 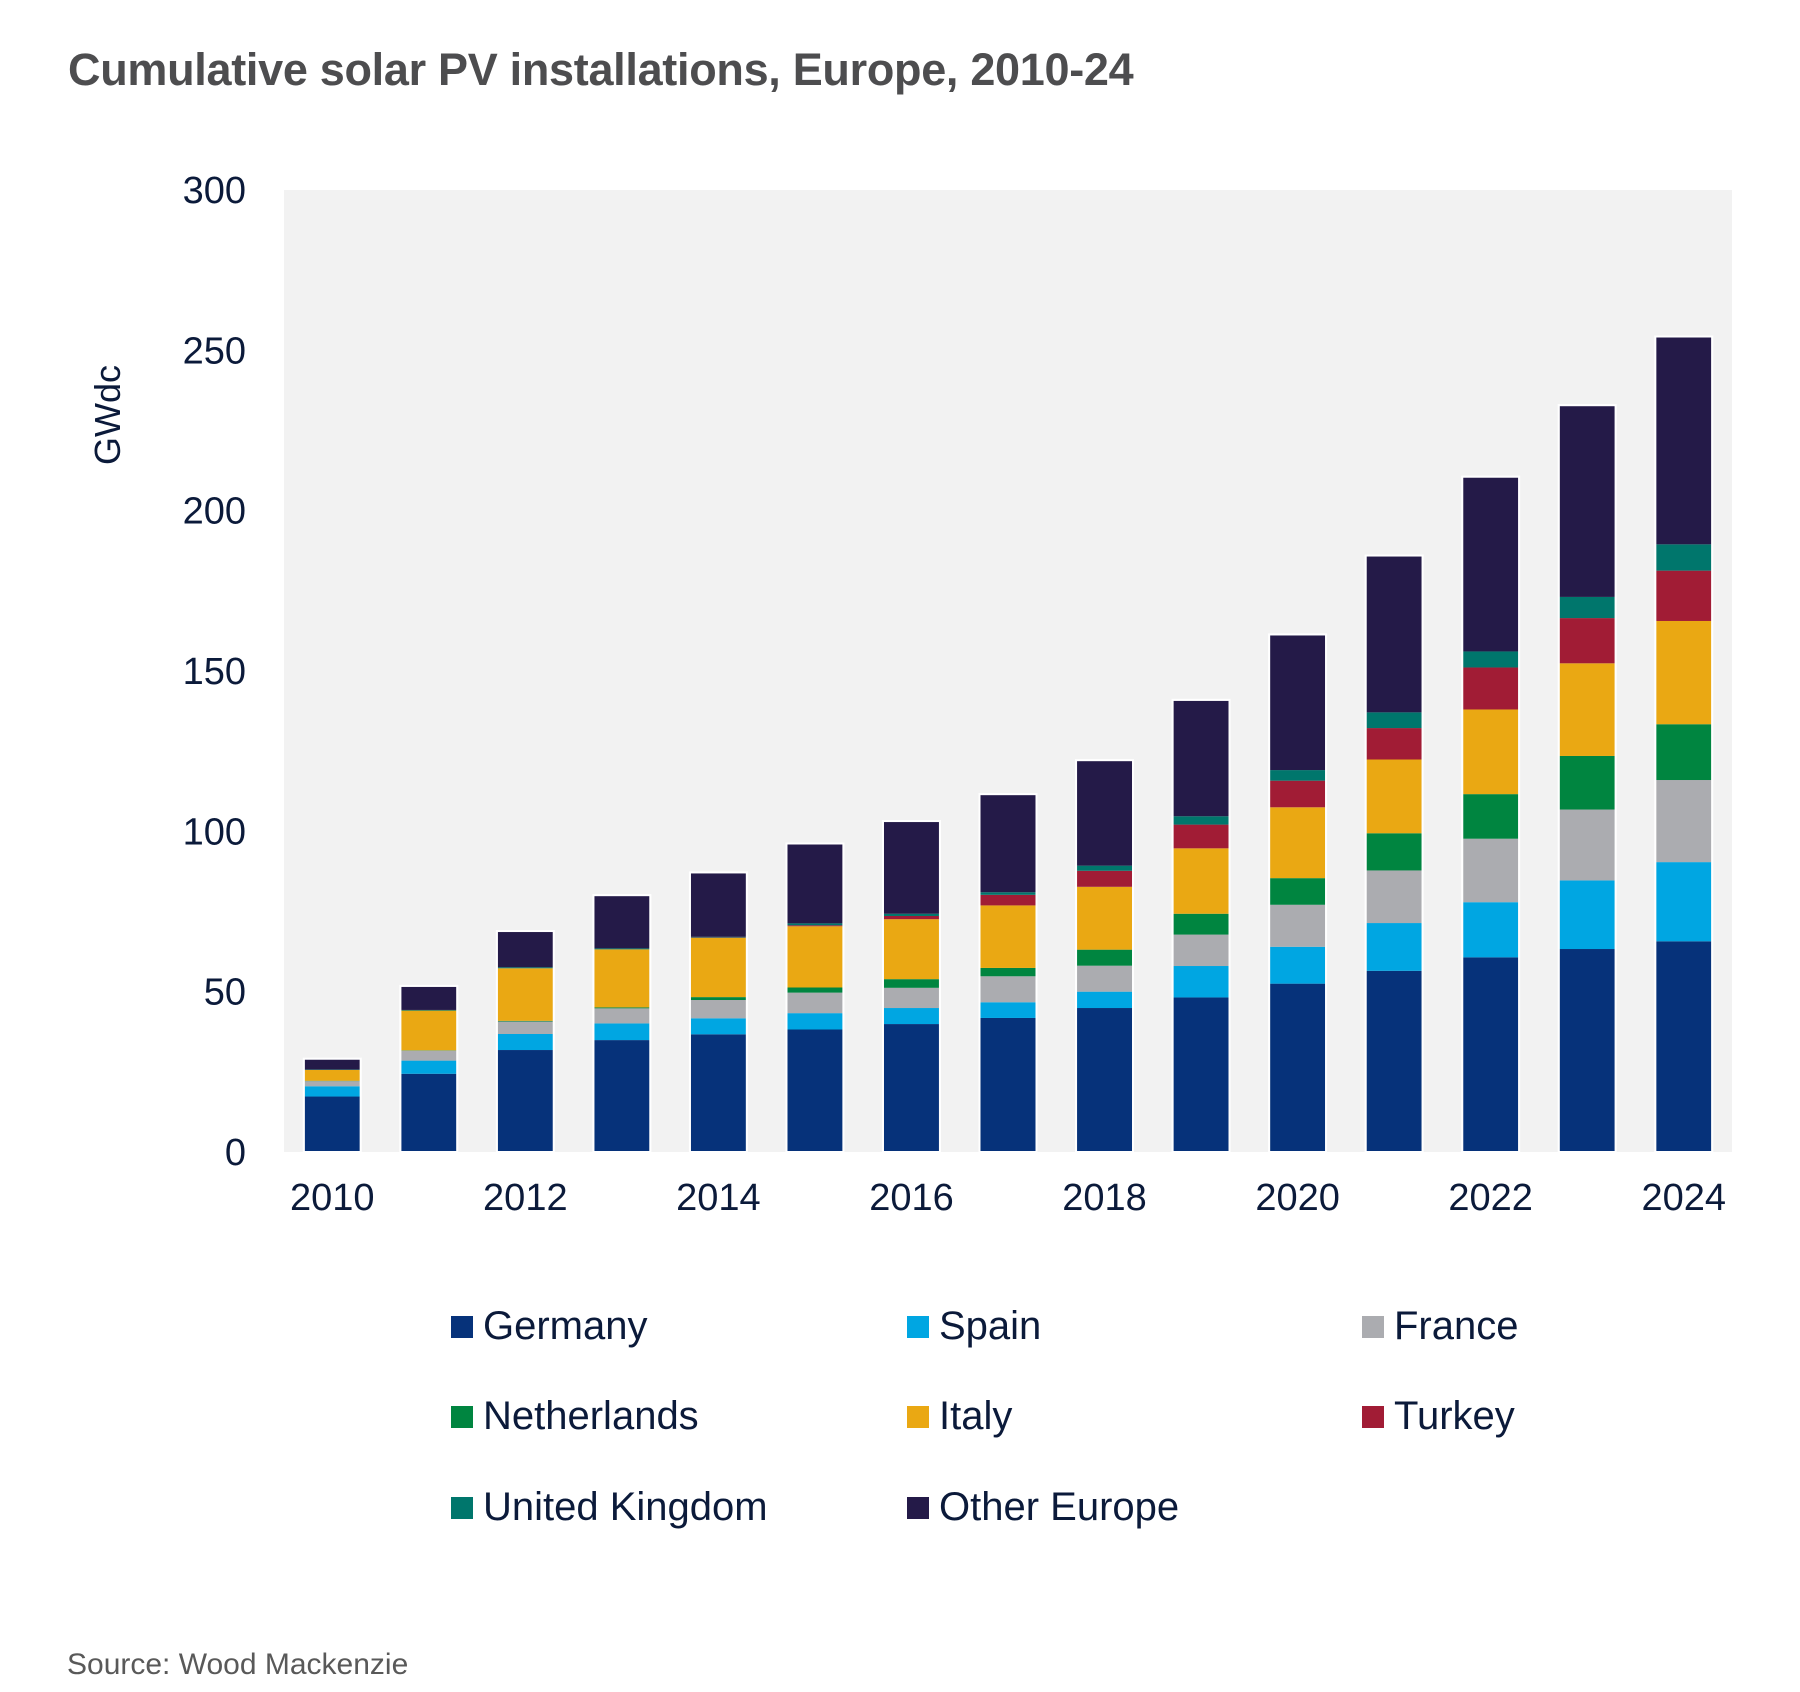 What do you see at coordinates (1043, 1507) in the screenshot?
I see `legend-item-other-europe: Other Europe` at bounding box center [1043, 1507].